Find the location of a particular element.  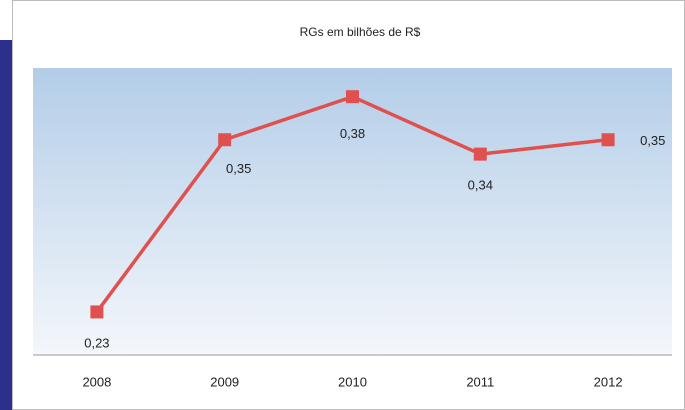

data-label: 0,34 is located at coordinates (480, 185).